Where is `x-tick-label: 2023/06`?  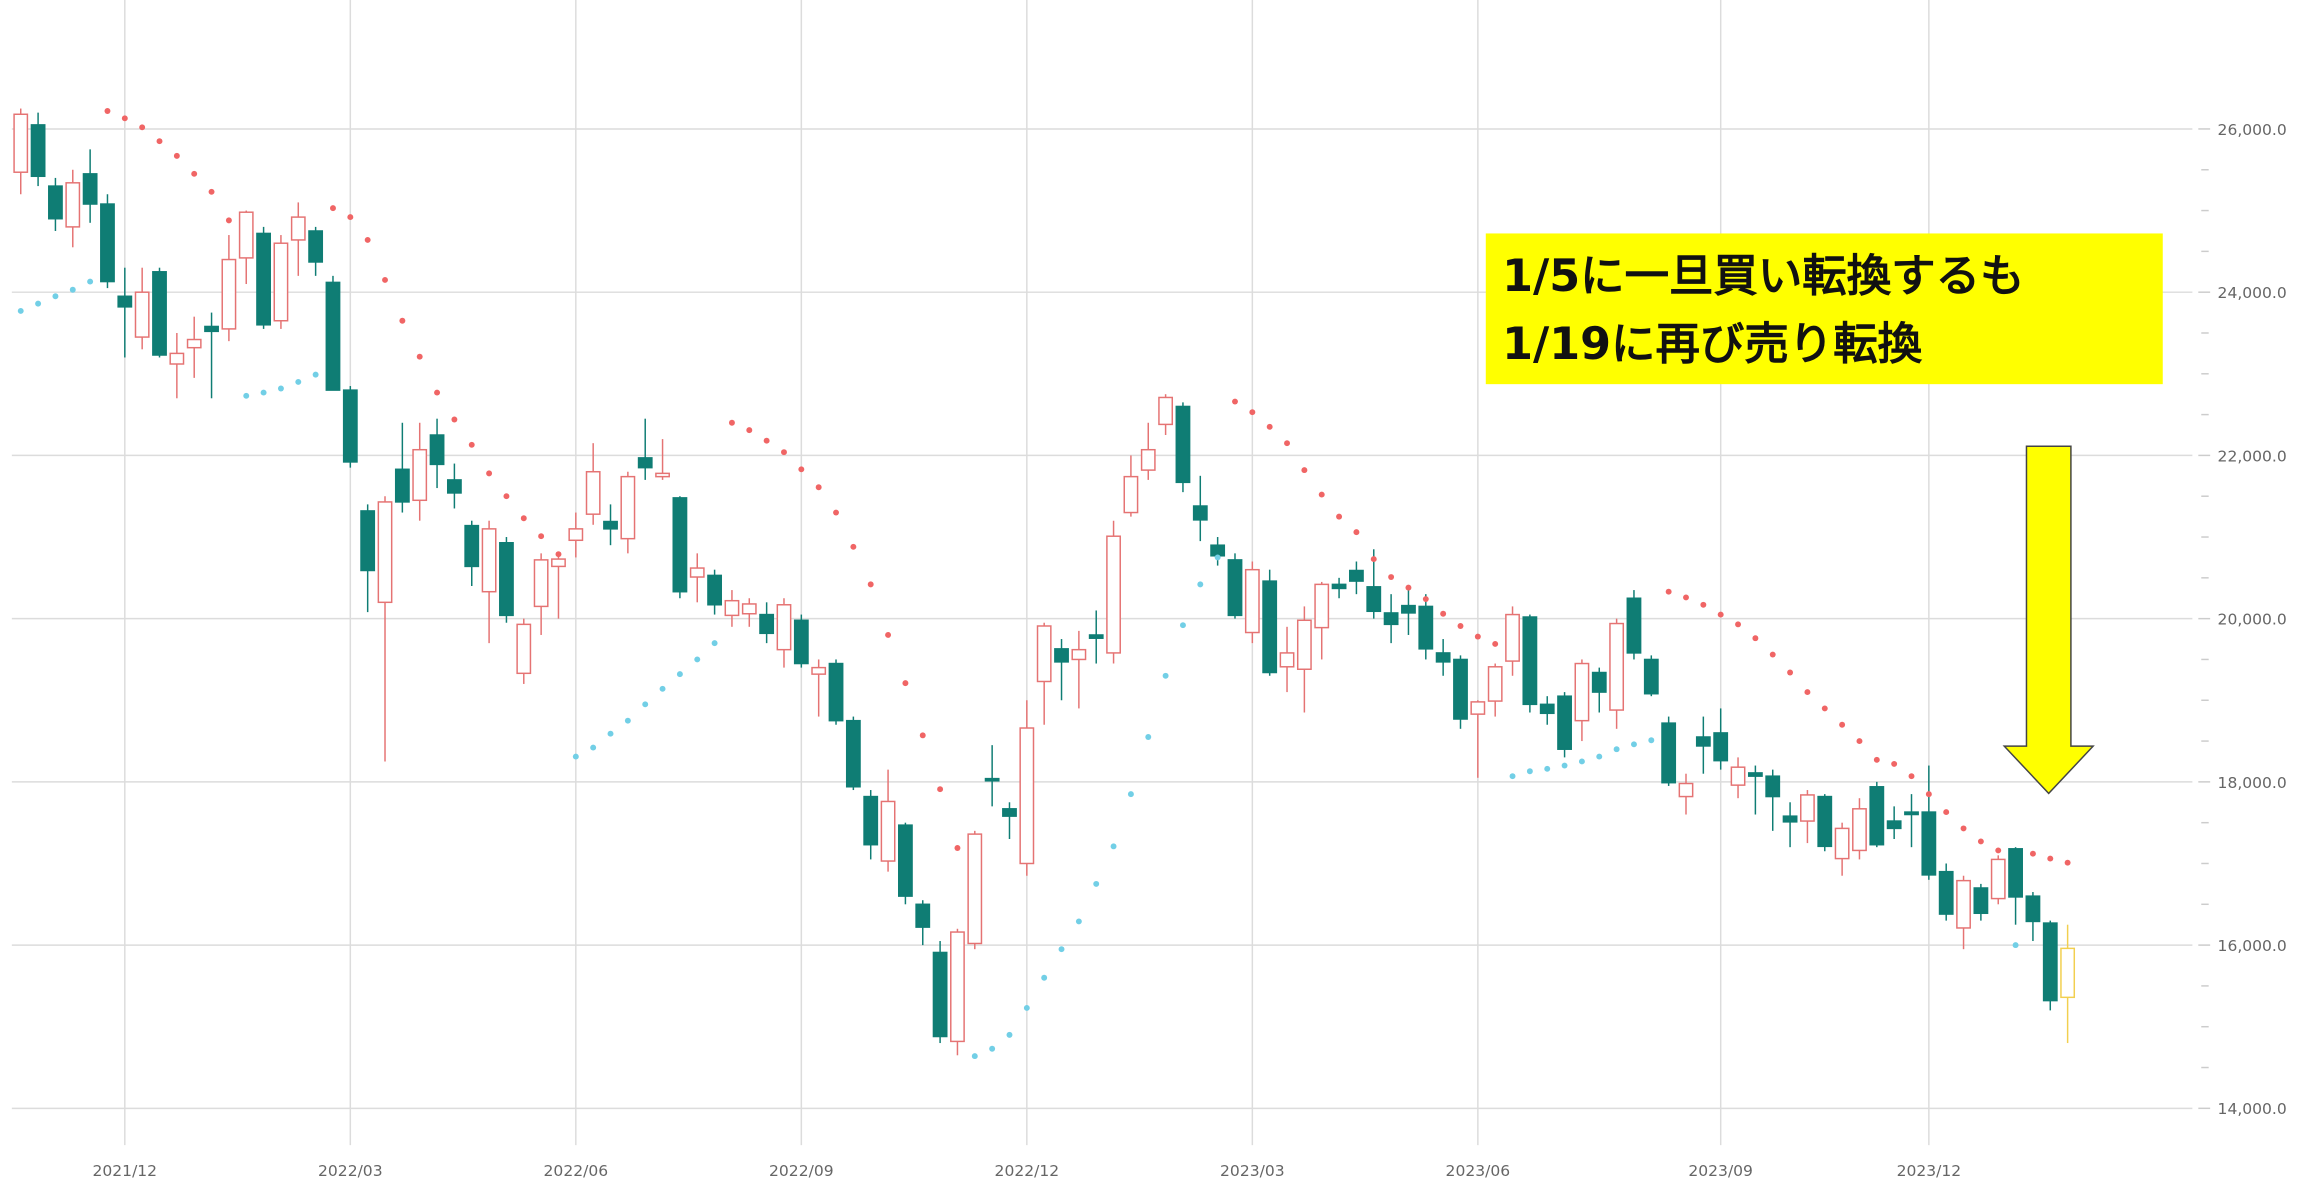
x-tick-label: 2023/06 is located at coordinates (1478, 1171).